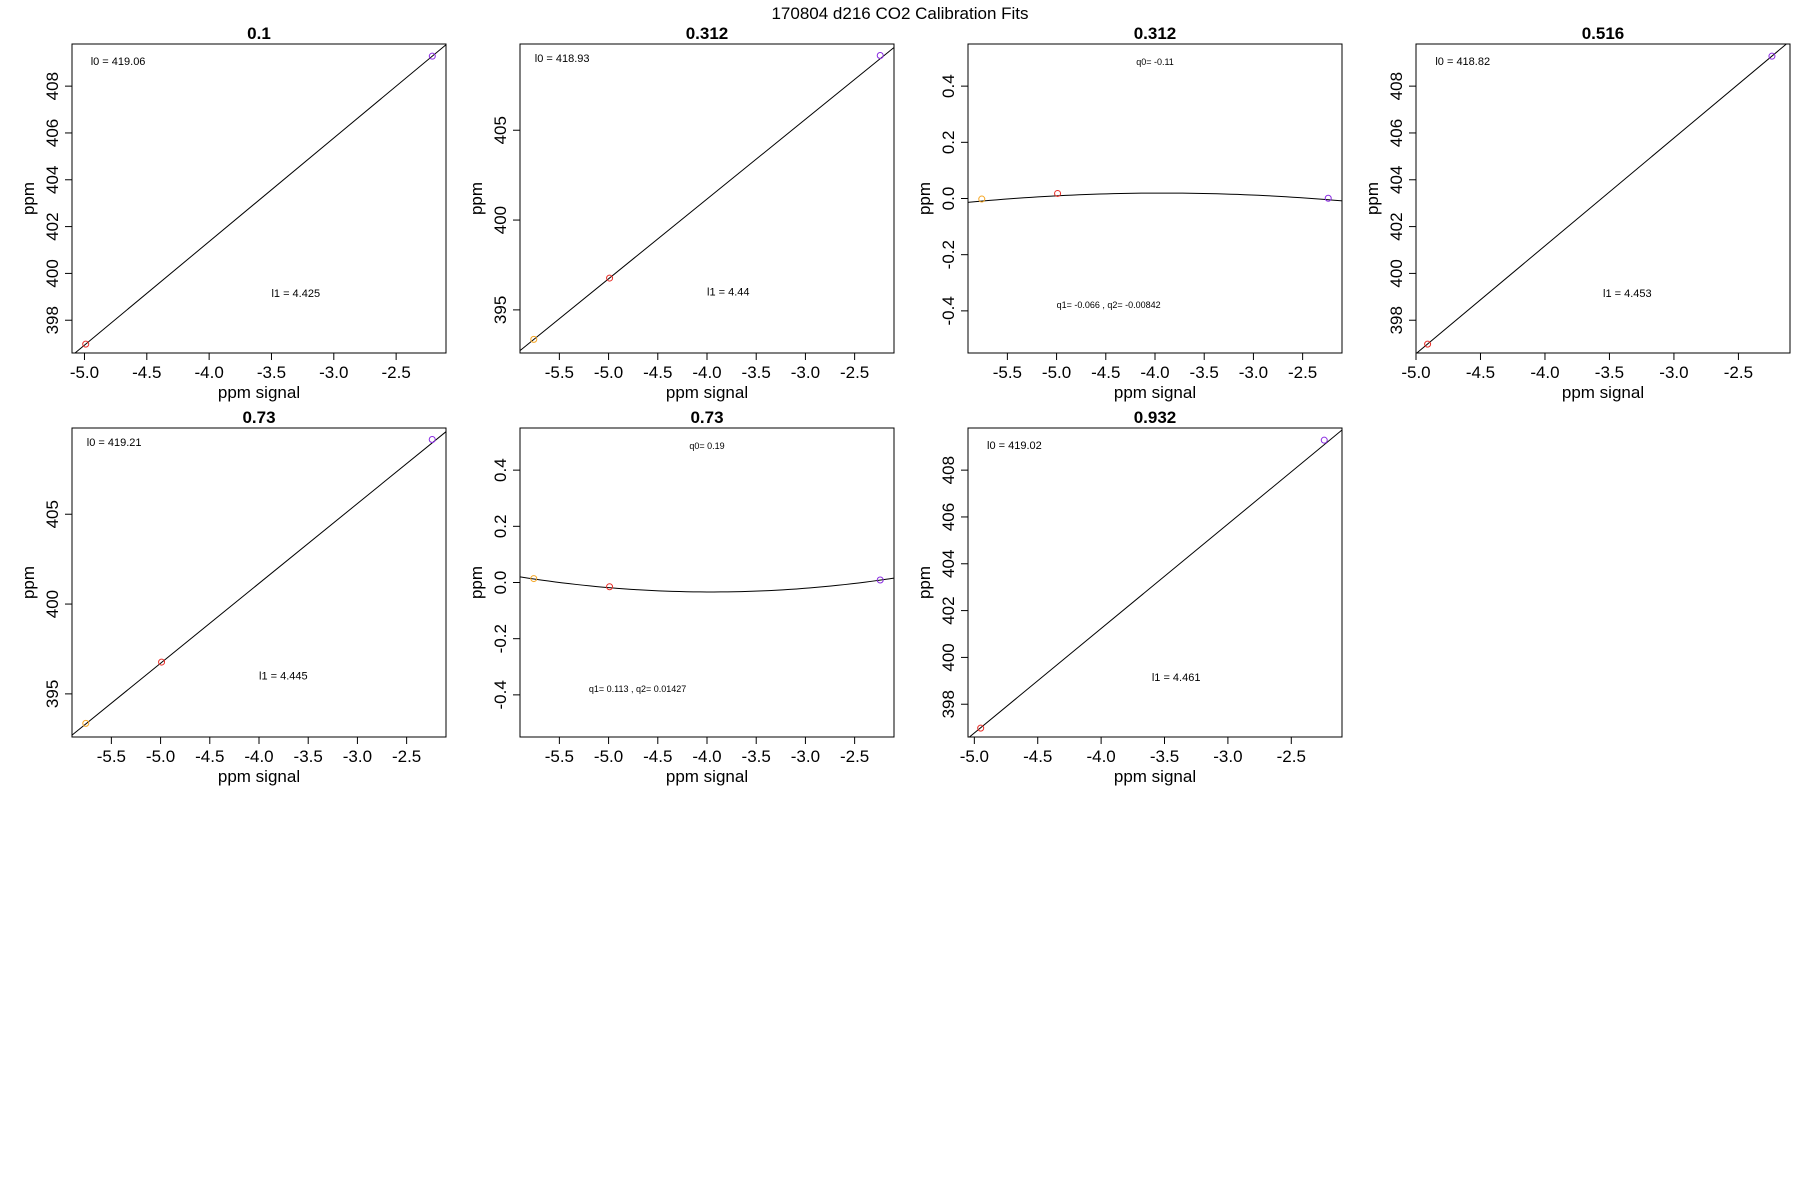 This screenshot has height=1200, width=1800. What do you see at coordinates (52, 514) in the screenshot?
I see `y-tick-label: 405` at bounding box center [52, 514].